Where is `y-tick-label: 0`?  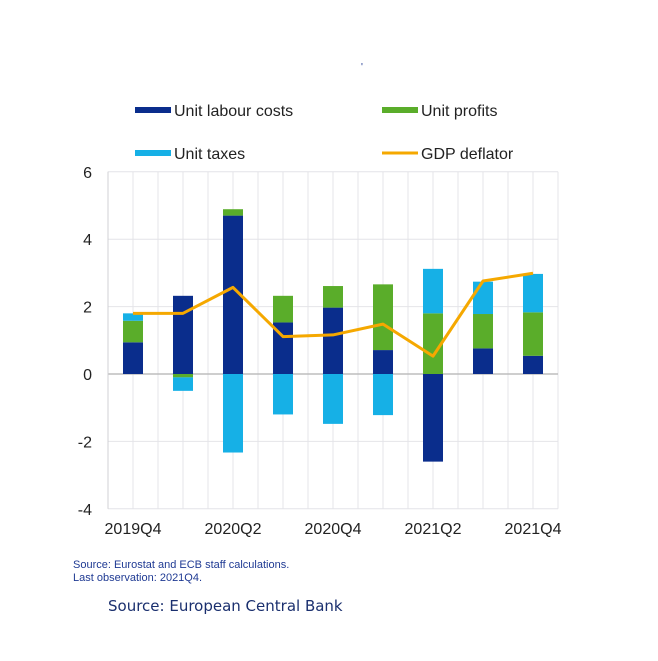
y-tick-label: 0 is located at coordinates (87, 375).